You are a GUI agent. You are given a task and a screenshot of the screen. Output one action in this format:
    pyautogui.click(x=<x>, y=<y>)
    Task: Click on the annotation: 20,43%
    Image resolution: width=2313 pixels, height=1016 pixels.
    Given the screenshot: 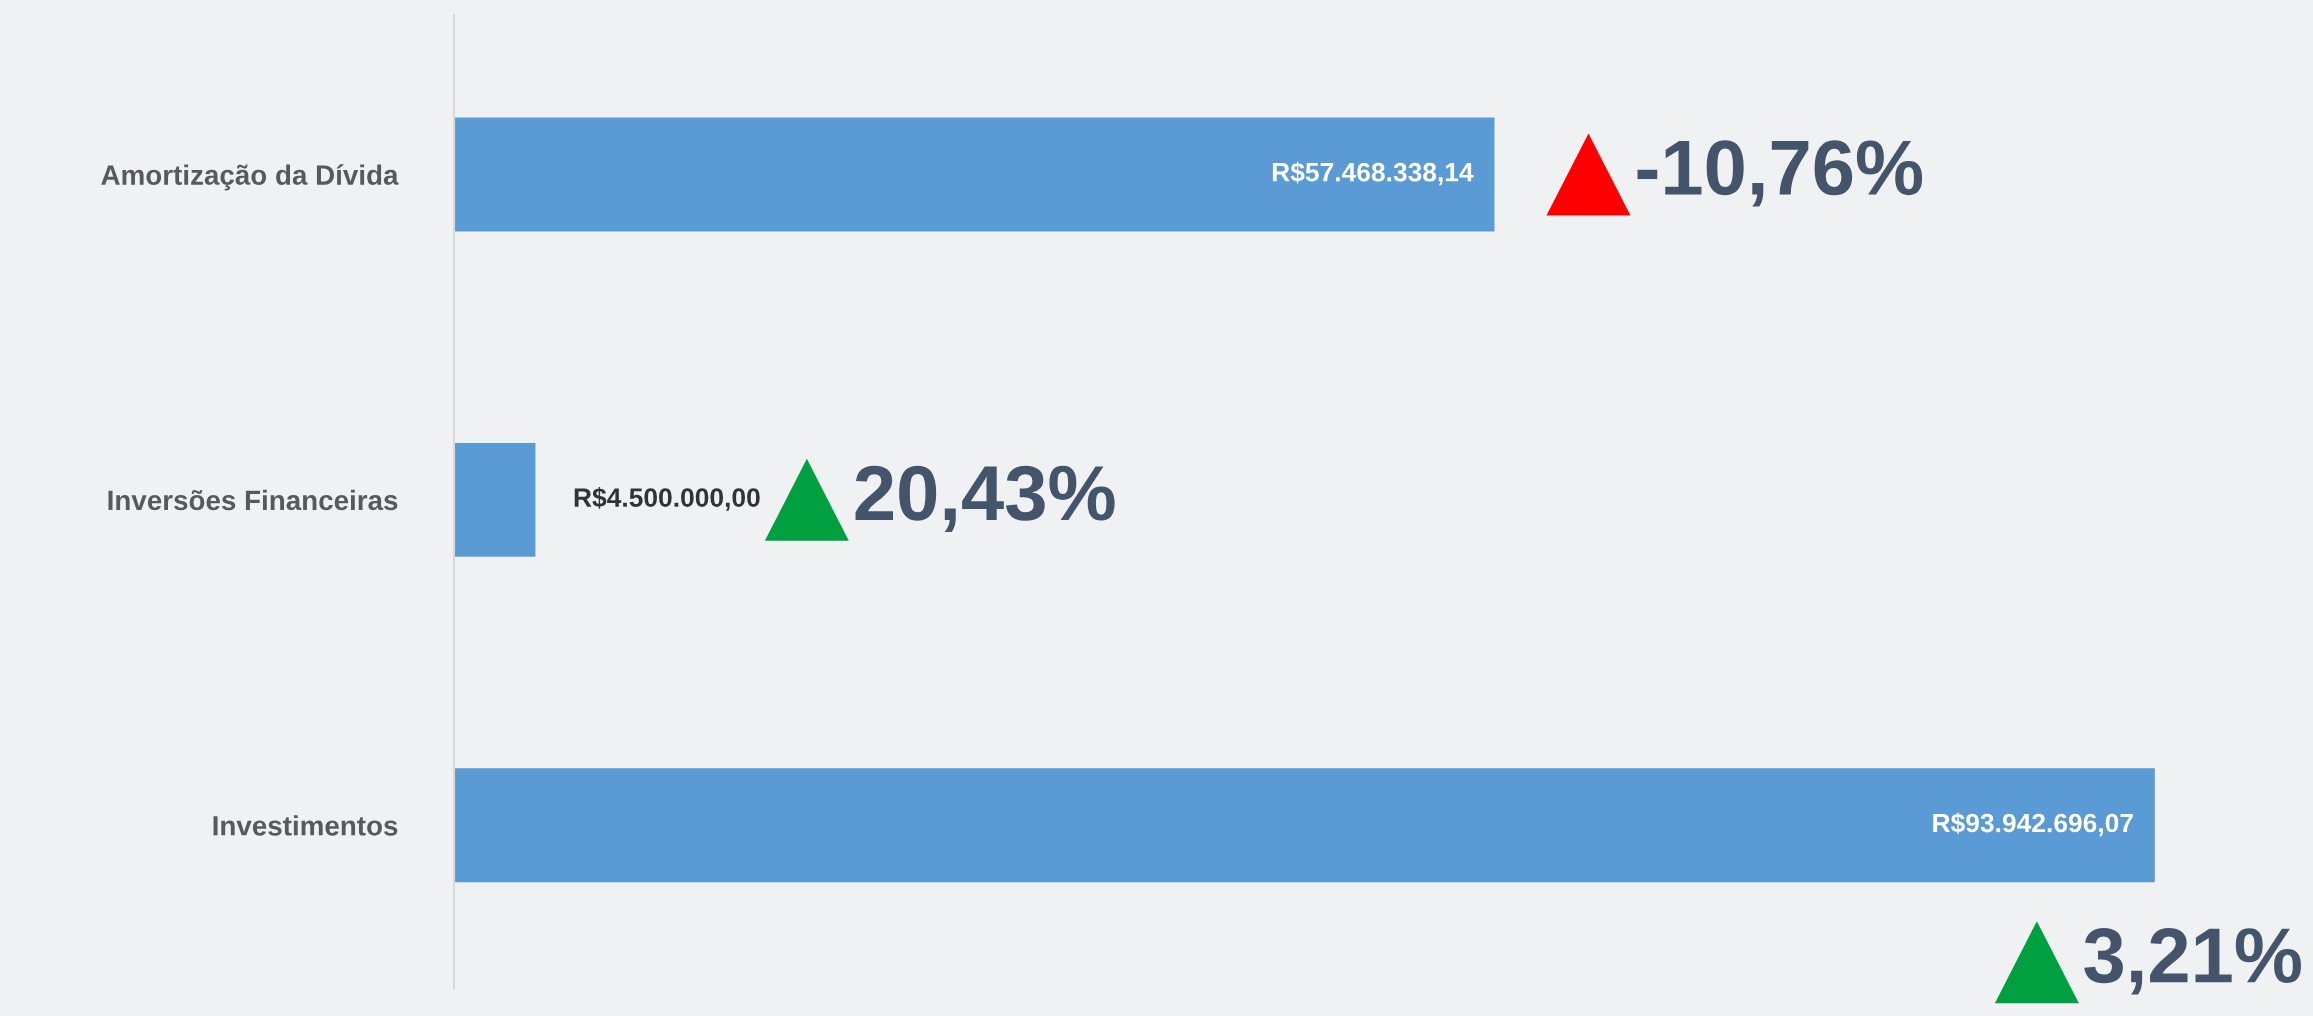 What is the action you would take?
    pyautogui.click(x=985, y=499)
    